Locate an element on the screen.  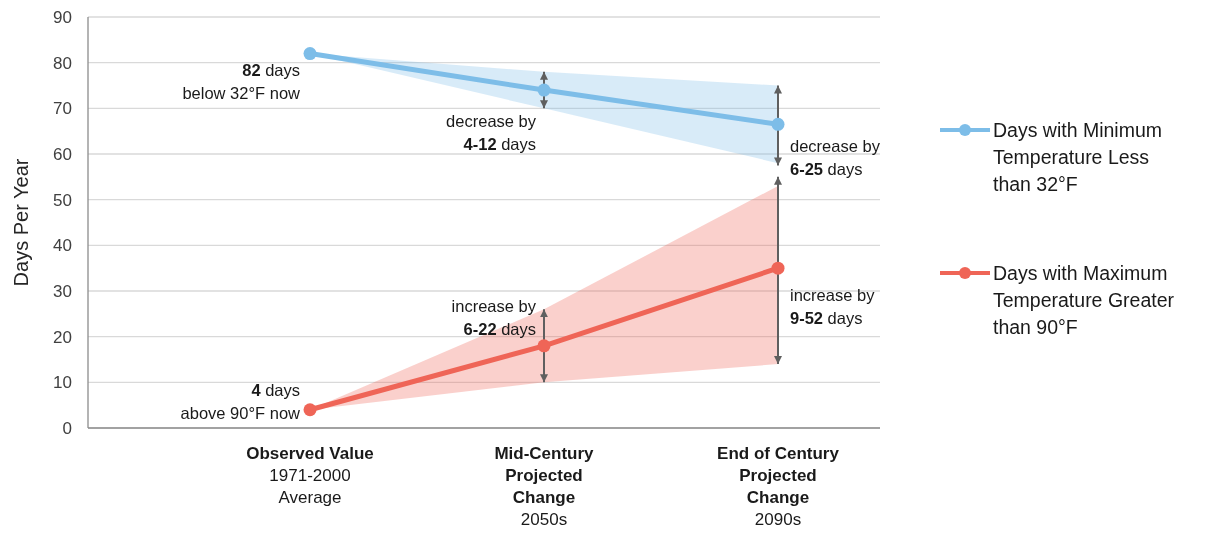
y-axis-title: Days Per Year is located at coordinates (21, 222).